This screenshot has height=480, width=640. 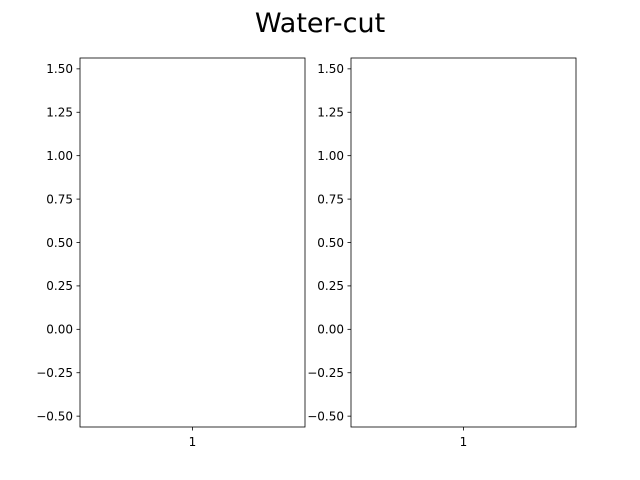 What do you see at coordinates (330, 69) in the screenshot?
I see `subplot-2-ytick-label: 1.50` at bounding box center [330, 69].